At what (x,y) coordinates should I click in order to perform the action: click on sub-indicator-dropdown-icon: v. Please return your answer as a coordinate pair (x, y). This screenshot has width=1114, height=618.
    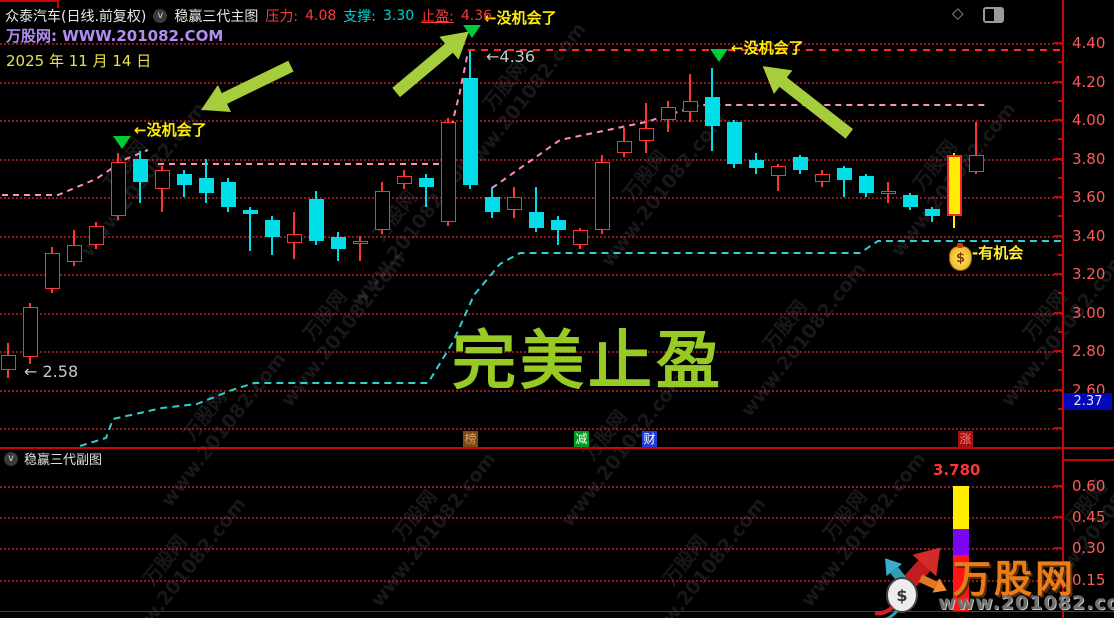
    Looking at the image, I should click on (11, 458).